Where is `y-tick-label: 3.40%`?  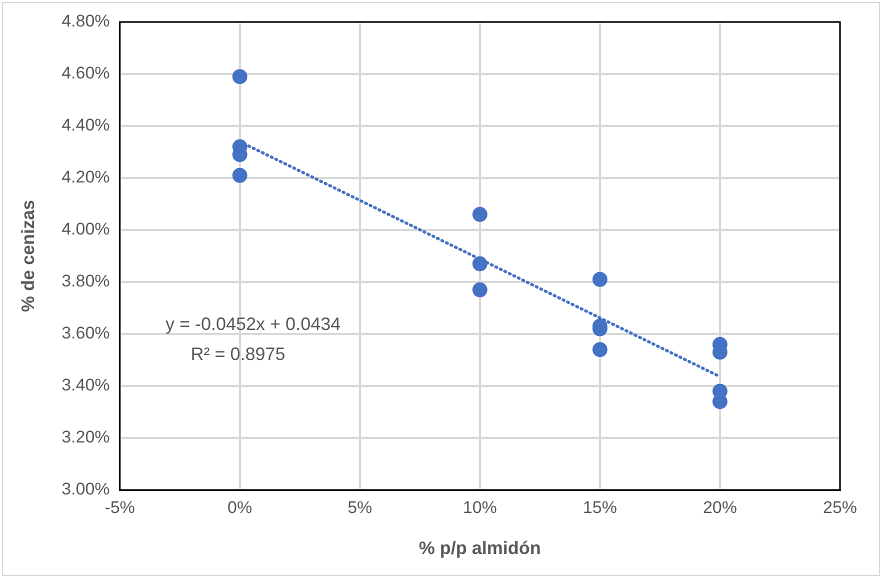
y-tick-label: 3.40% is located at coordinates (86, 385).